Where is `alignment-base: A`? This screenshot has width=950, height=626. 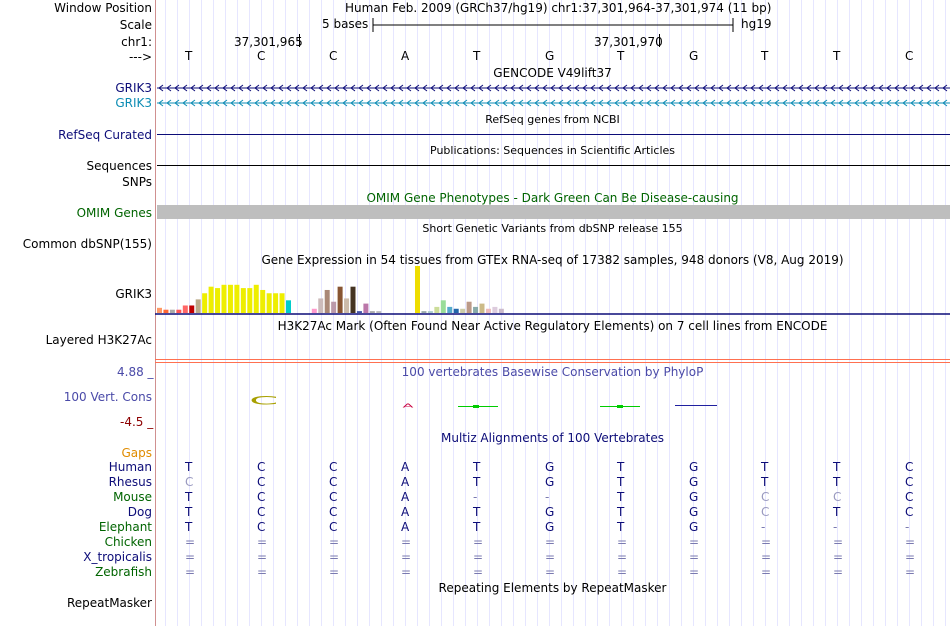
alignment-base: A is located at coordinates (405, 527).